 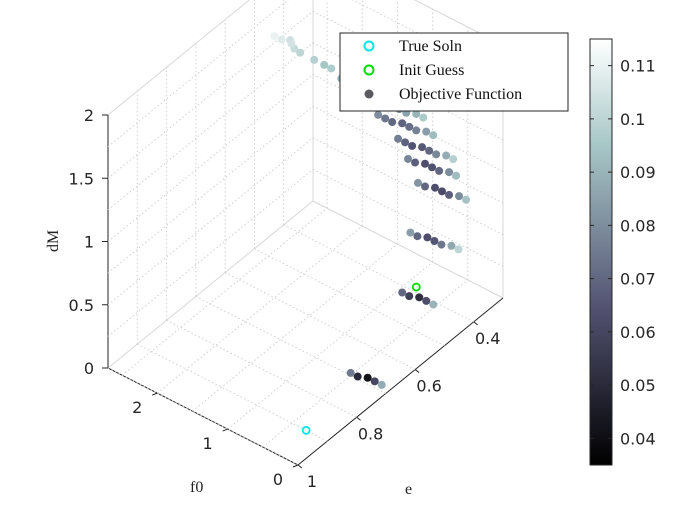 I want to click on y-tick-label: 0, so click(x=278, y=479).